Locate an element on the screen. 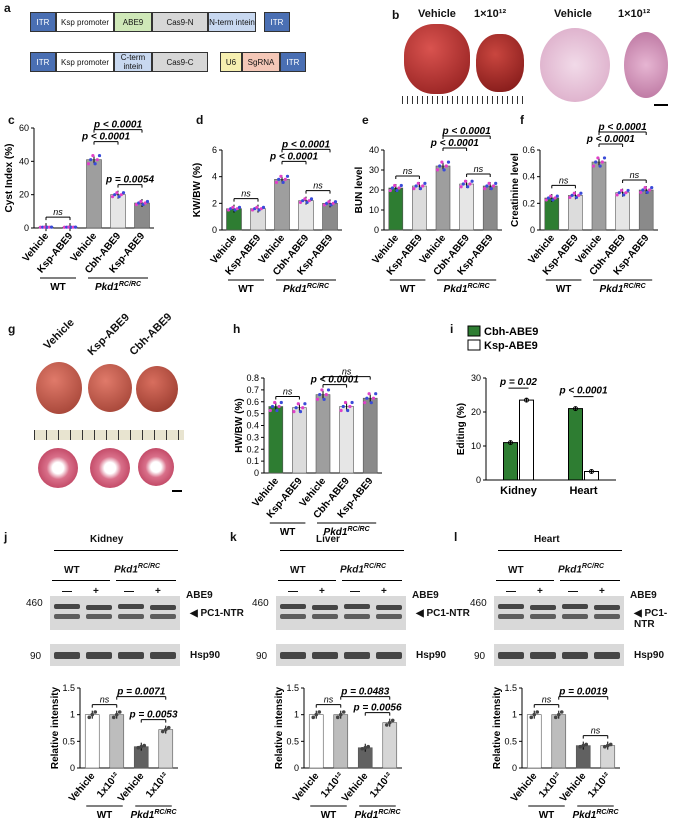 The width and height of the screenshot is (685, 828). pc1-label: ◀ PC1-NTR is located at coordinates (651, 619).